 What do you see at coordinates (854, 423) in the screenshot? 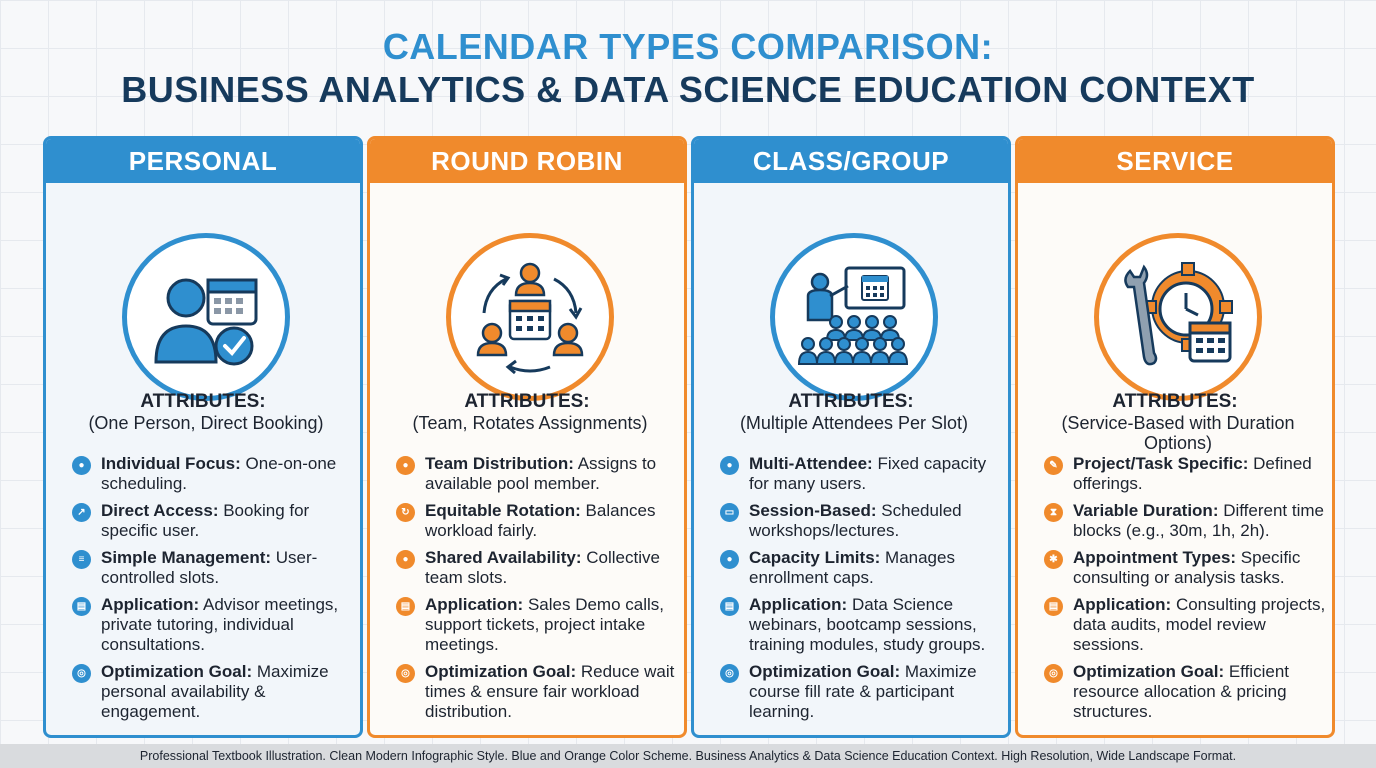
I see `attributes-subtitle: (Multiple Attendees Per Slot)` at bounding box center [854, 423].